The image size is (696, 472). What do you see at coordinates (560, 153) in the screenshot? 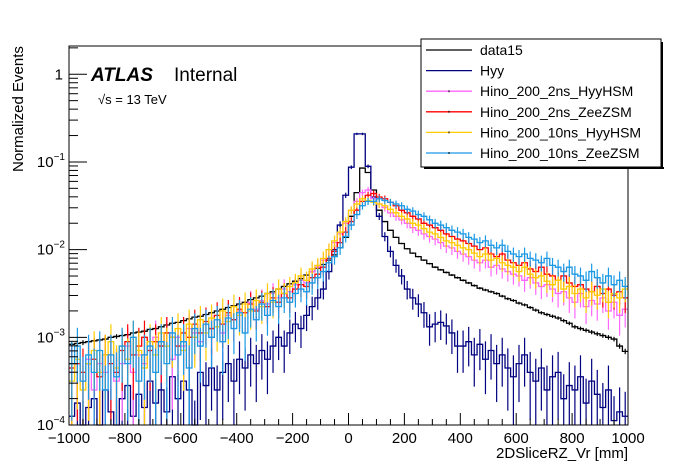
I see `legend-label: Hino_200_10ns_ZeeZSM` at bounding box center [560, 153].